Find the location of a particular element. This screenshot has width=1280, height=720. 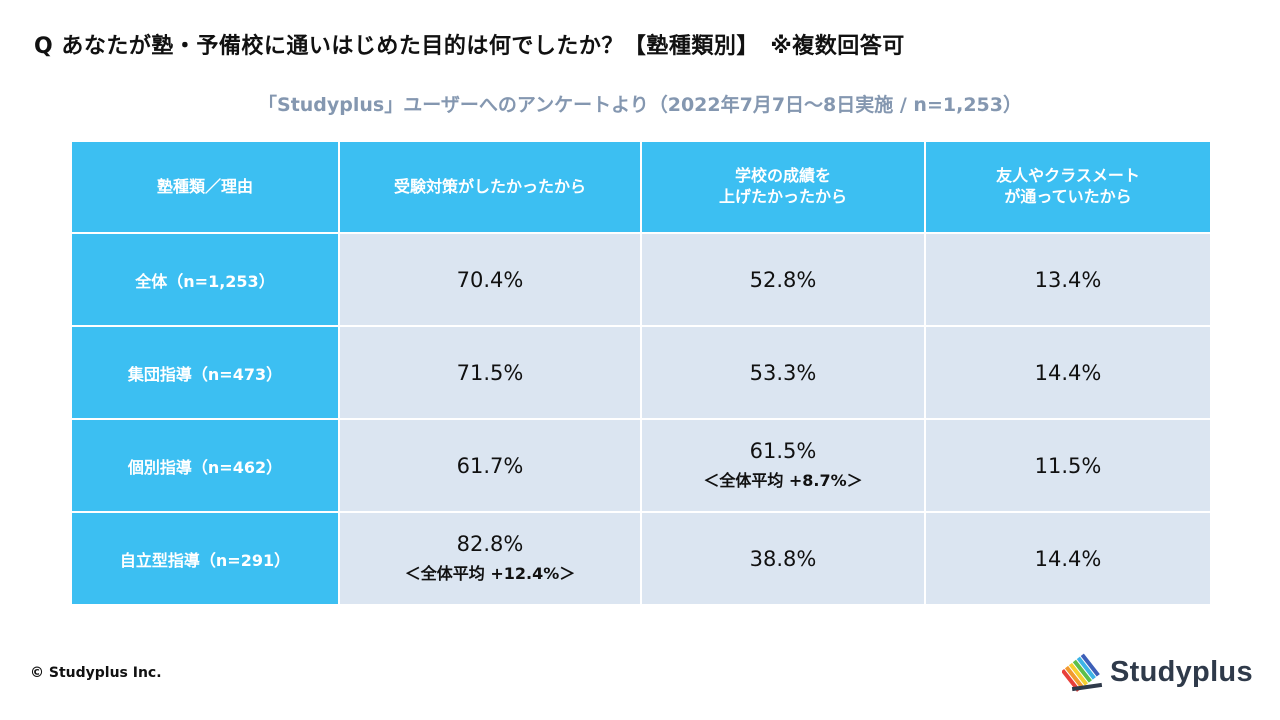

logo-text: Studyplus is located at coordinates (1181, 671).